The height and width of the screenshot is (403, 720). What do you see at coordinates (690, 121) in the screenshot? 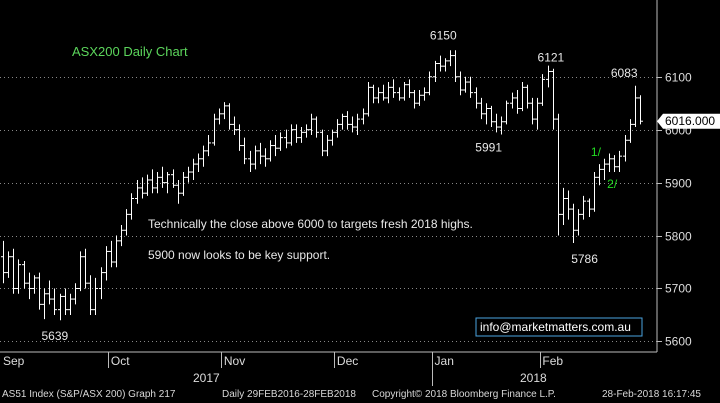
I see `current-price-value: 6016.000` at bounding box center [690, 121].